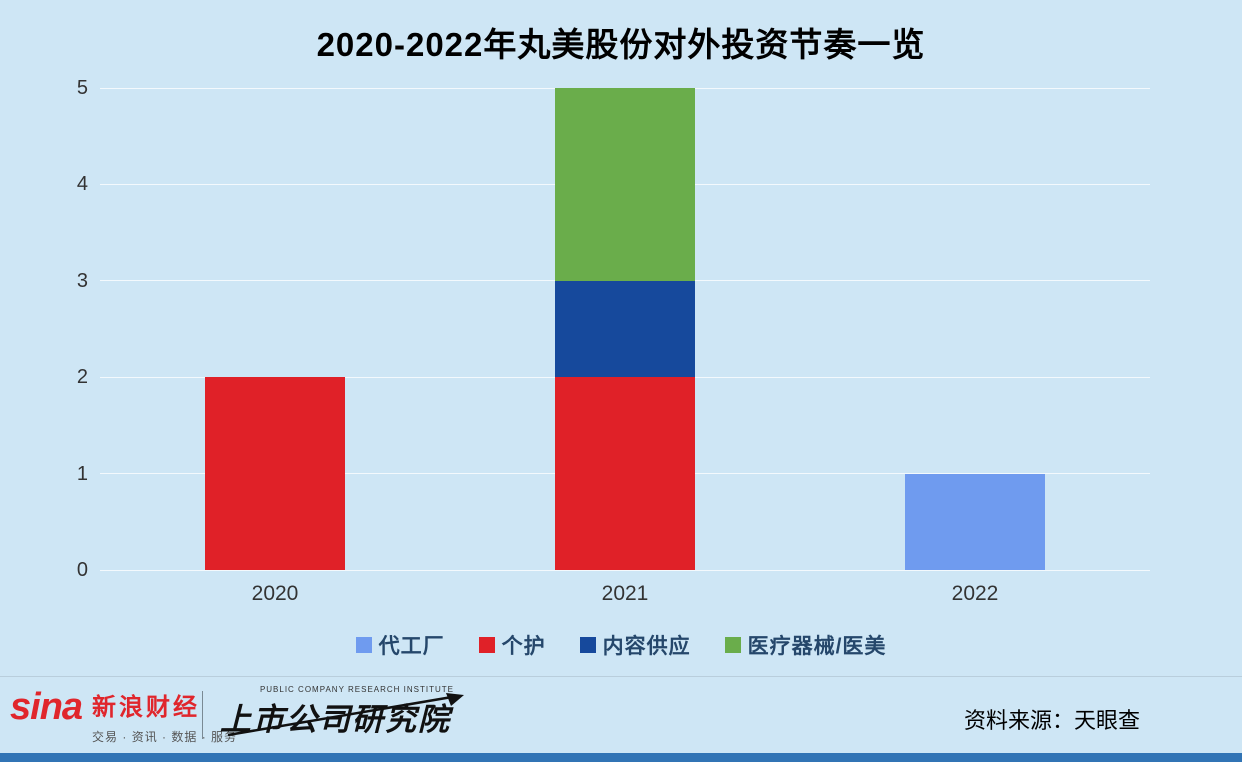 The height and width of the screenshot is (762, 1242). What do you see at coordinates (817, 646) in the screenshot?
I see `legend-label-medical-devices-beauty: 医疗器械/医美` at bounding box center [817, 646].